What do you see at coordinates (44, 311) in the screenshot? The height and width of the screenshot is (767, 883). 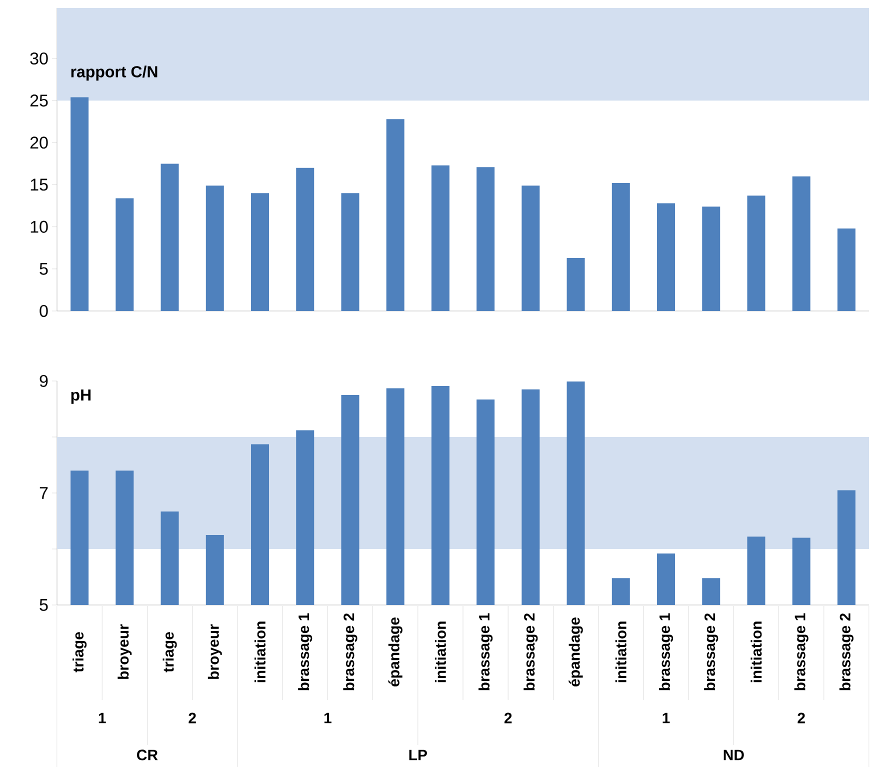 I see `y-tick-label: 0` at bounding box center [44, 311].